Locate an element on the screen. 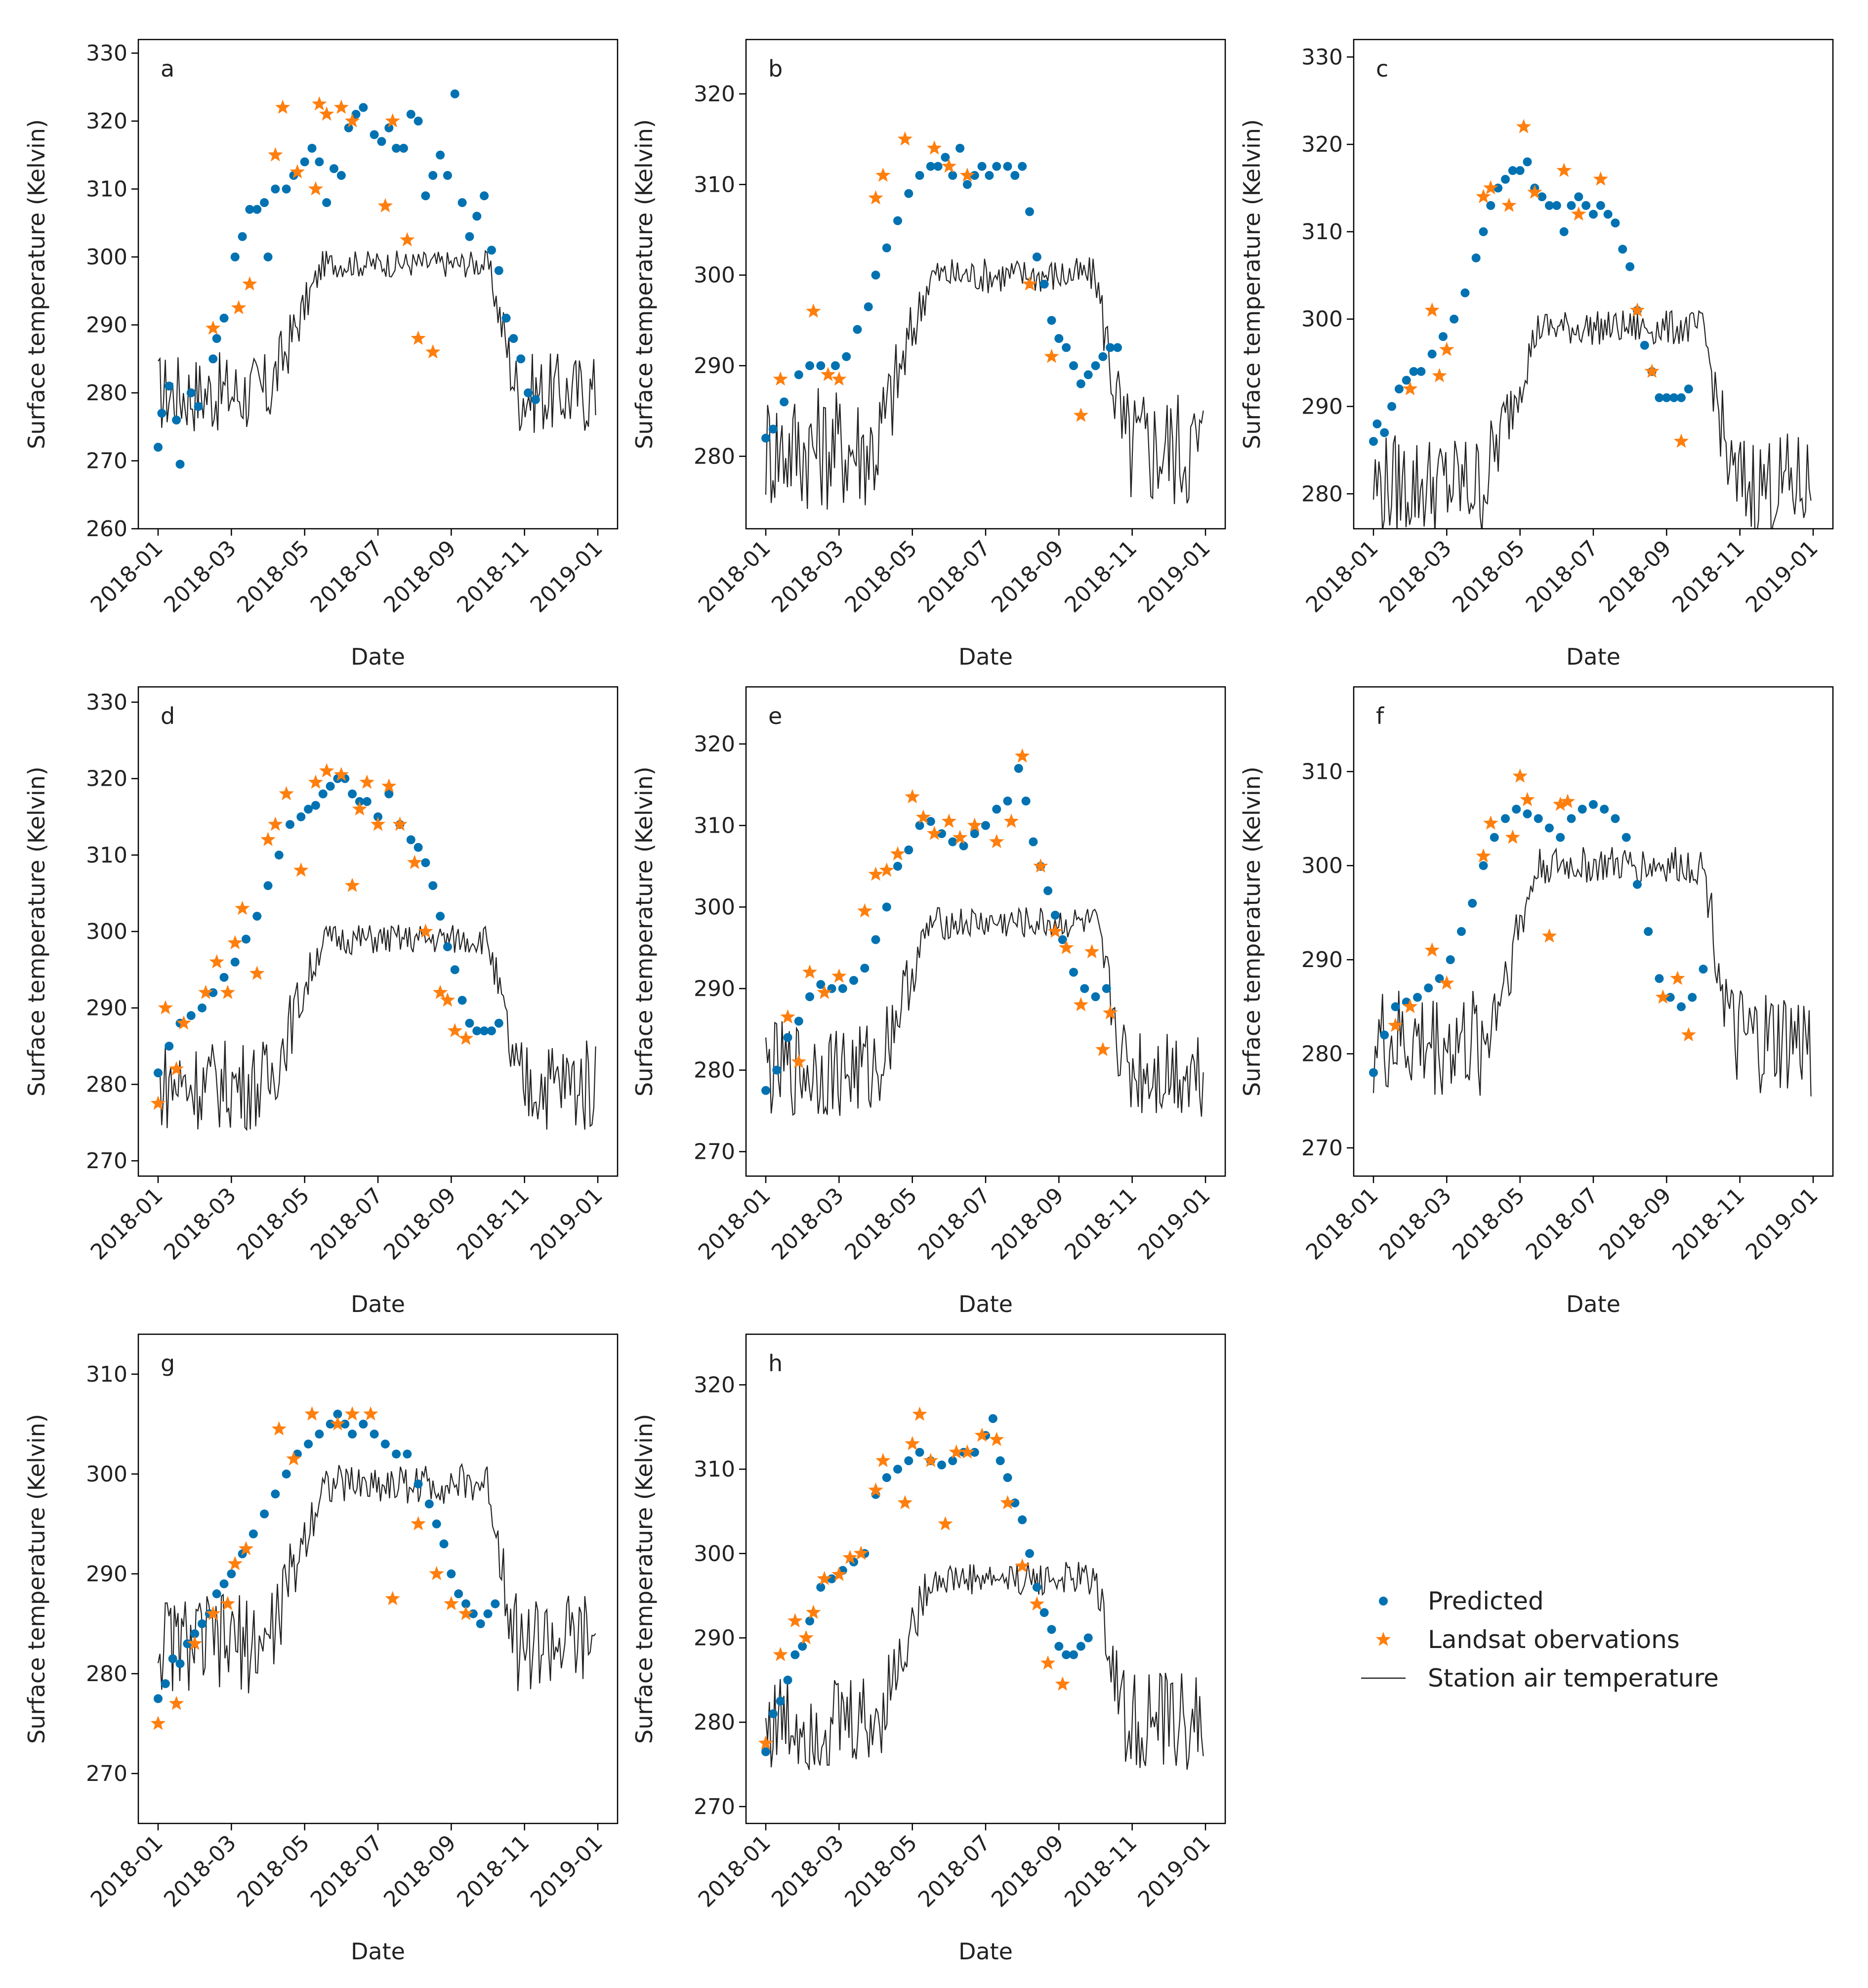 The width and height of the screenshot is (1868, 1988). panel-label: g is located at coordinates (168, 1363).